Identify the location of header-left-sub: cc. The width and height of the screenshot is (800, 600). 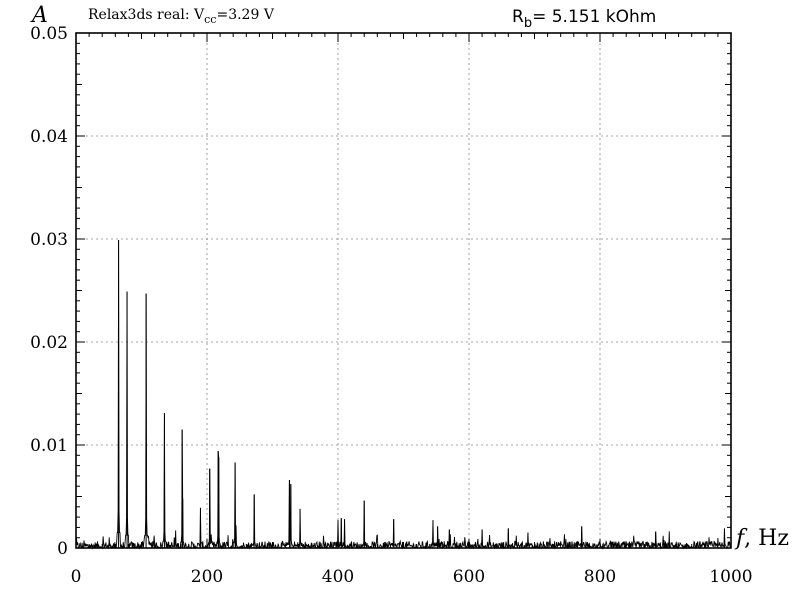
(210, 19).